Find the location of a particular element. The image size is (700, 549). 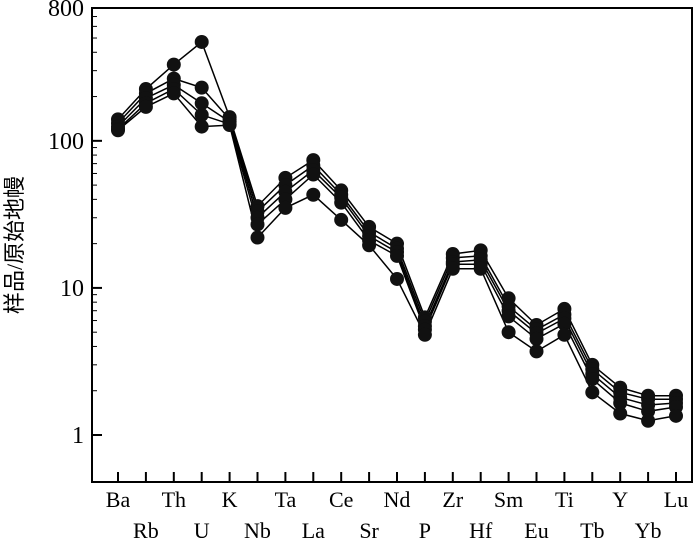

y-axis-ticks: 1 10 100 800 is located at coordinates (75, 224).